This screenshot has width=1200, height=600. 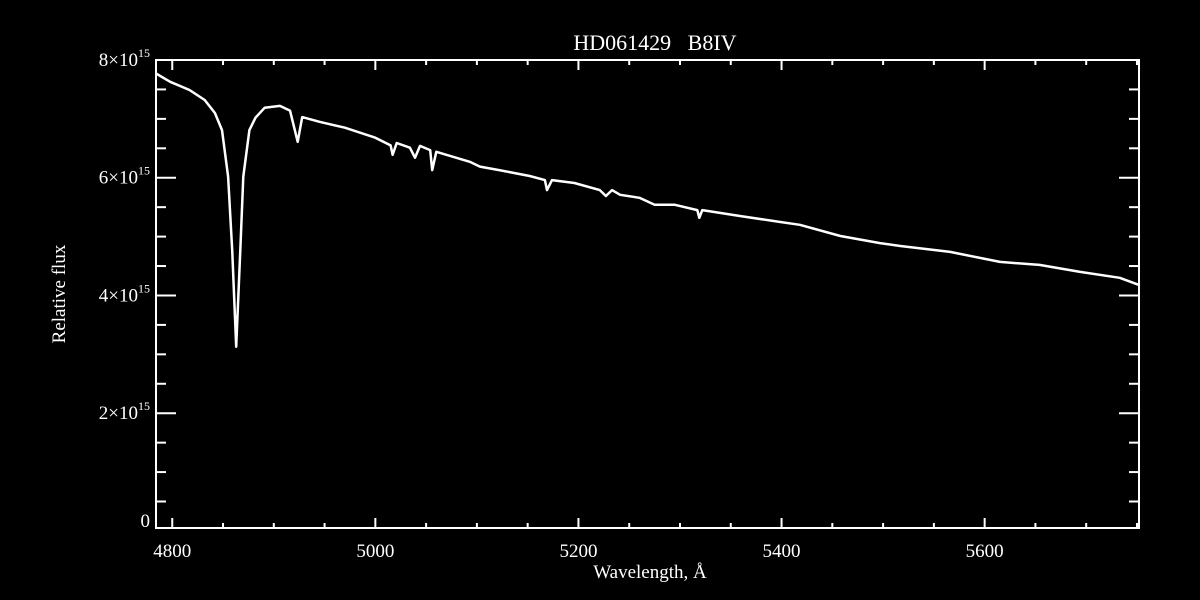 I want to click on y-tick-labels: 0 2×10¹⁵ 4×10¹⁵ 6×10¹⁵ 8×10¹⁵, so click(x=124, y=289).